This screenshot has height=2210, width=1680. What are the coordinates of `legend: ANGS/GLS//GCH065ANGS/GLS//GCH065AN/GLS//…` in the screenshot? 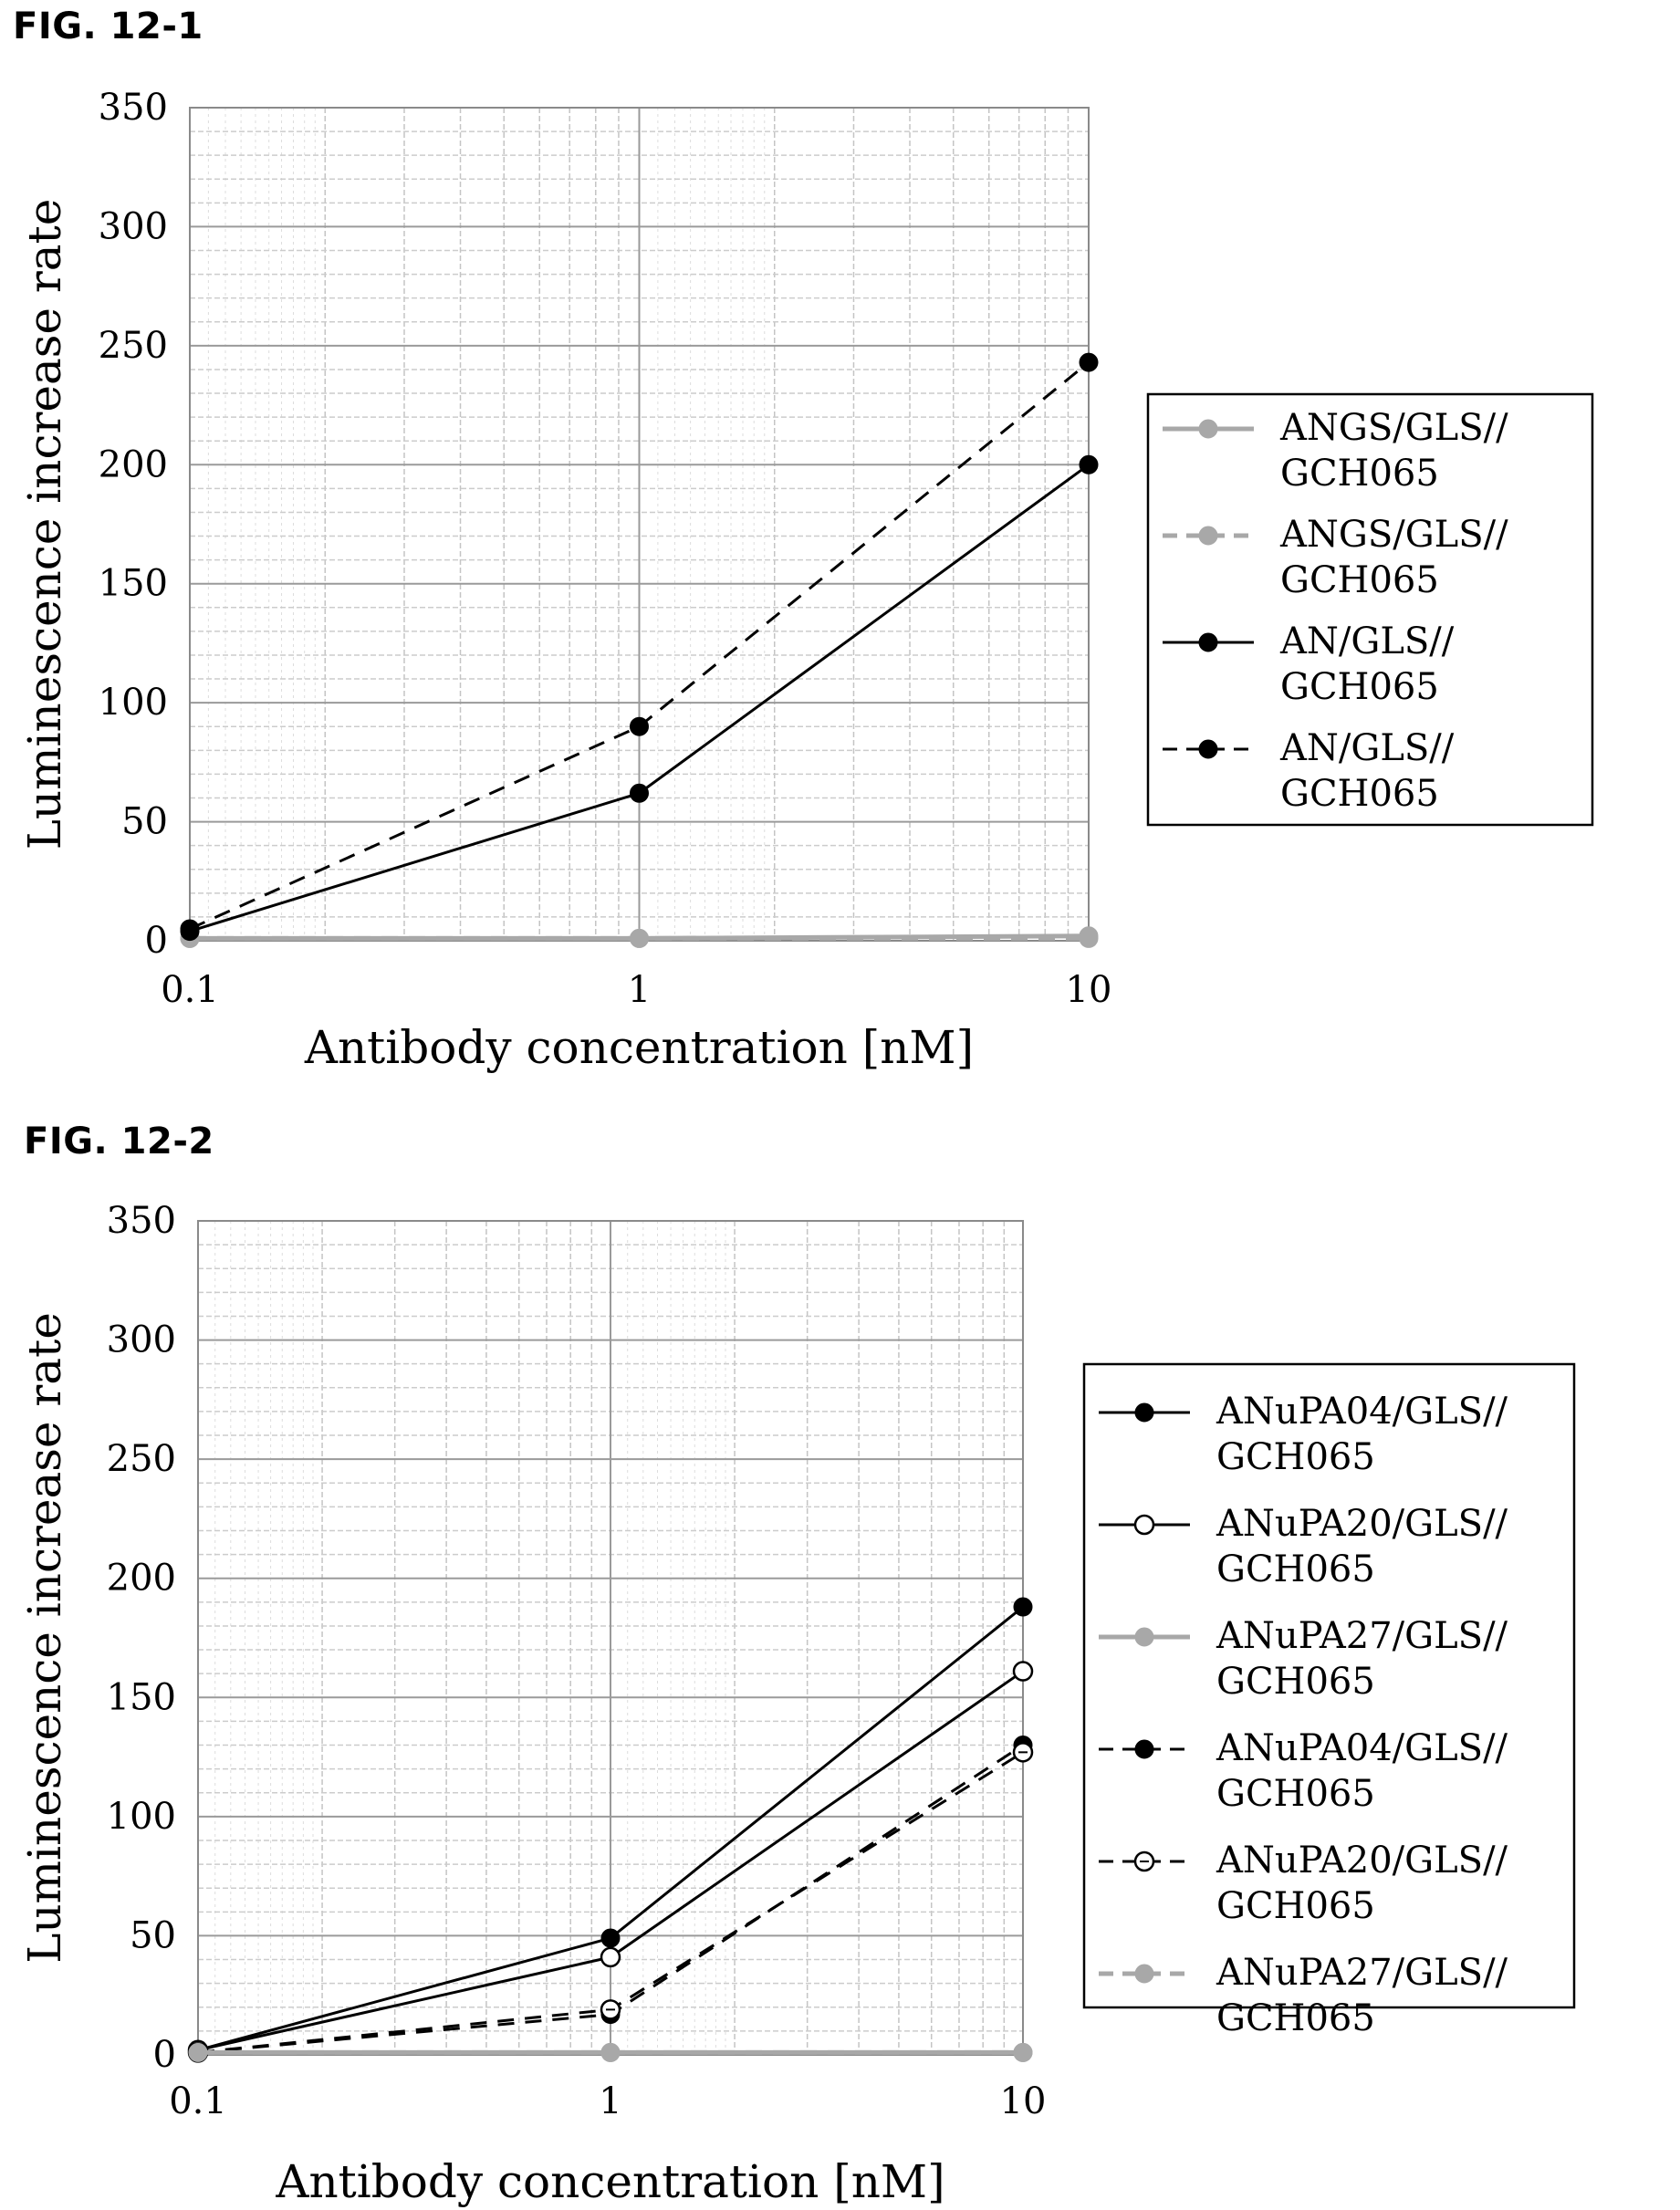 It's located at (1370, 609).